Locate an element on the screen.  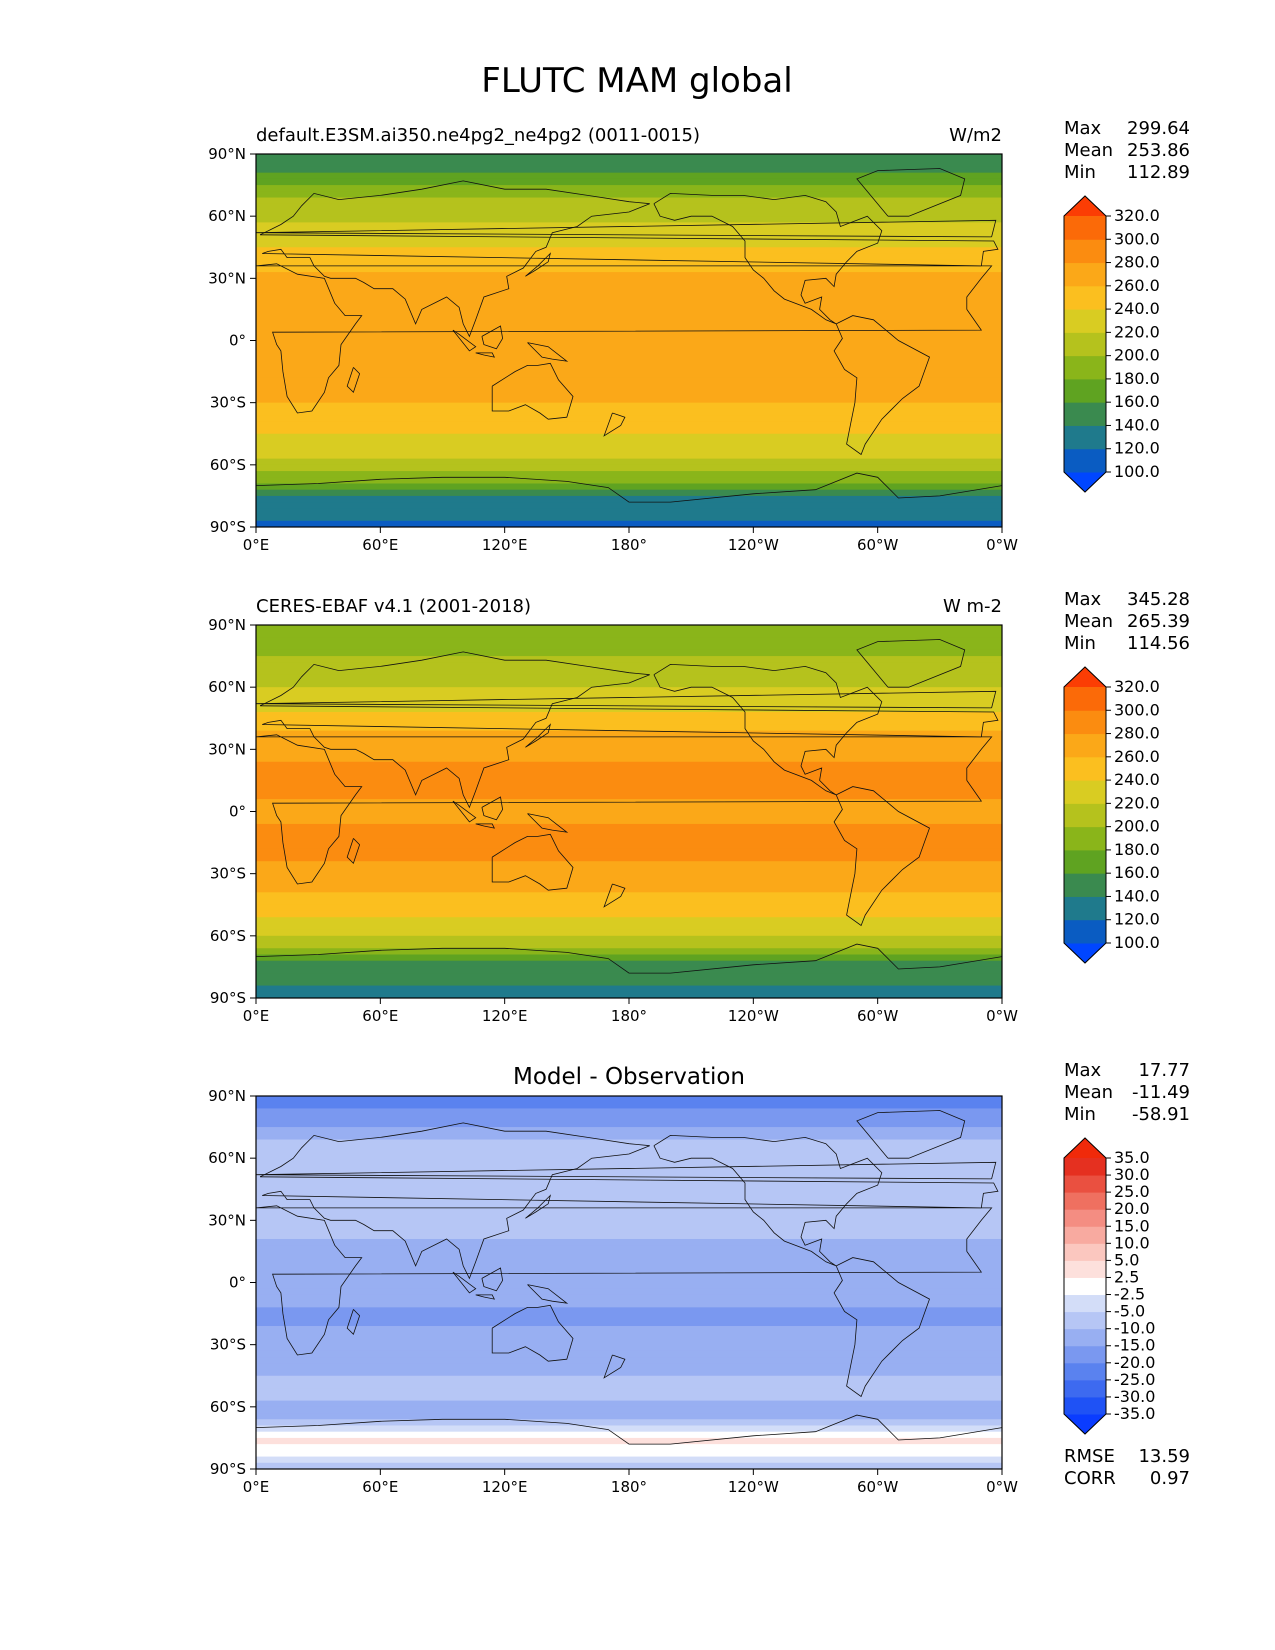
colorbar-tick-label: 25.0 is located at coordinates (1132, 1191).